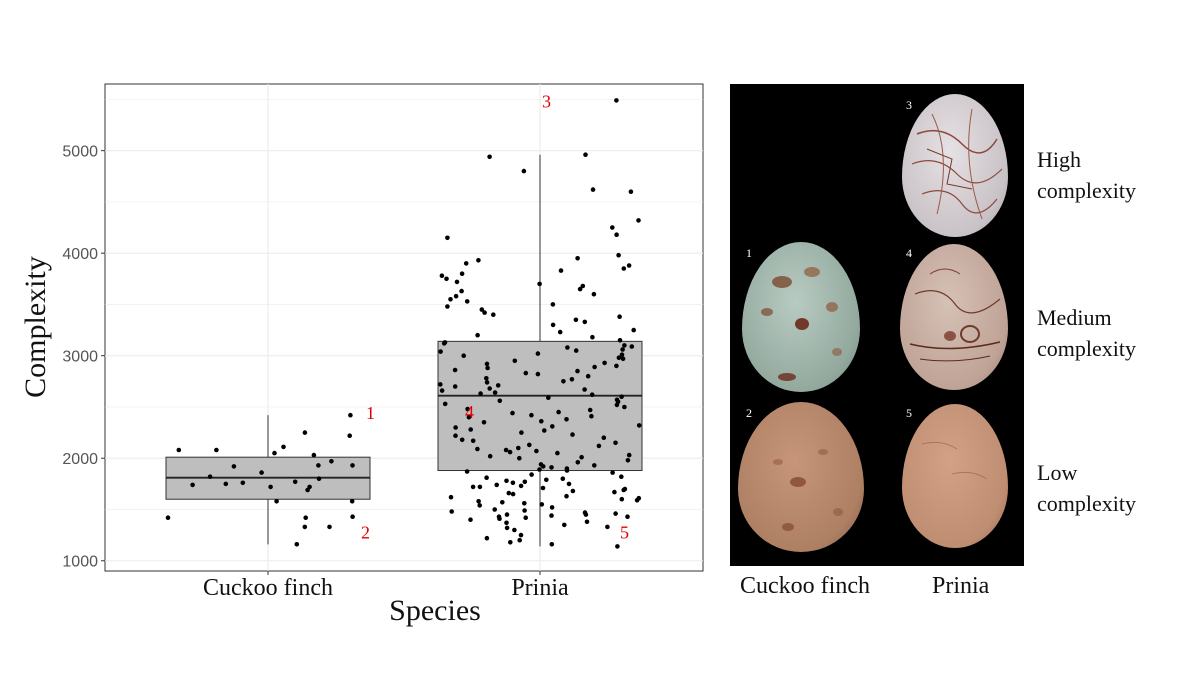 The width and height of the screenshot is (1200, 675). What do you see at coordinates (954, 317) in the screenshot?
I see `egg-4-prinia-medium` at bounding box center [954, 317].